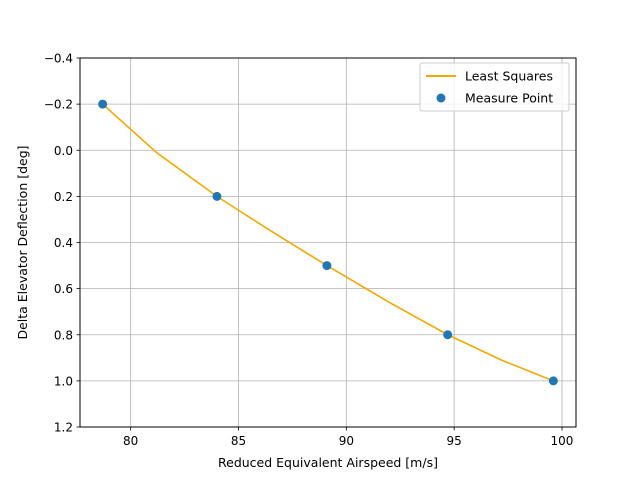  I want to click on x-tick-label: 80, so click(130, 441).